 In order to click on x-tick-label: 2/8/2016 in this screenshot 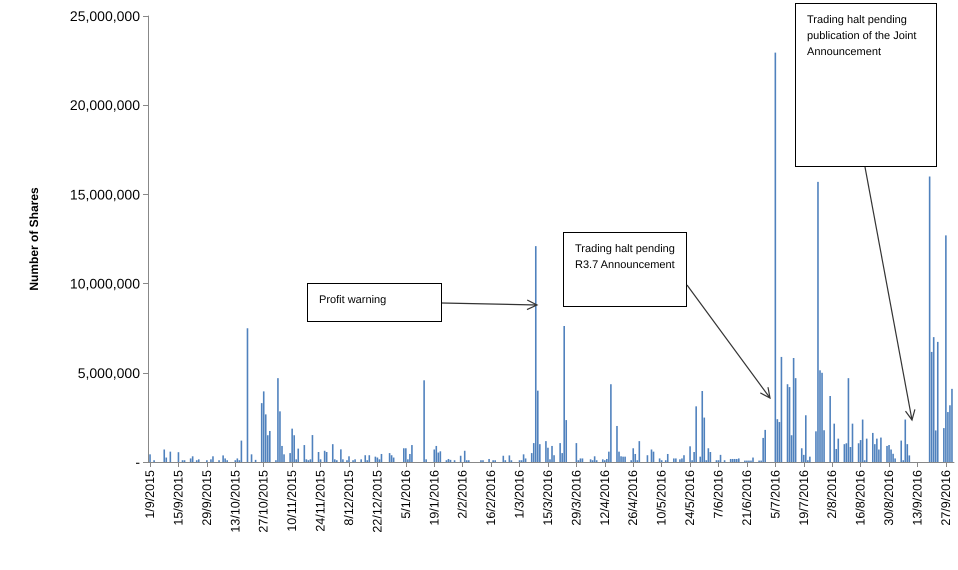, I will do `click(832, 494)`.